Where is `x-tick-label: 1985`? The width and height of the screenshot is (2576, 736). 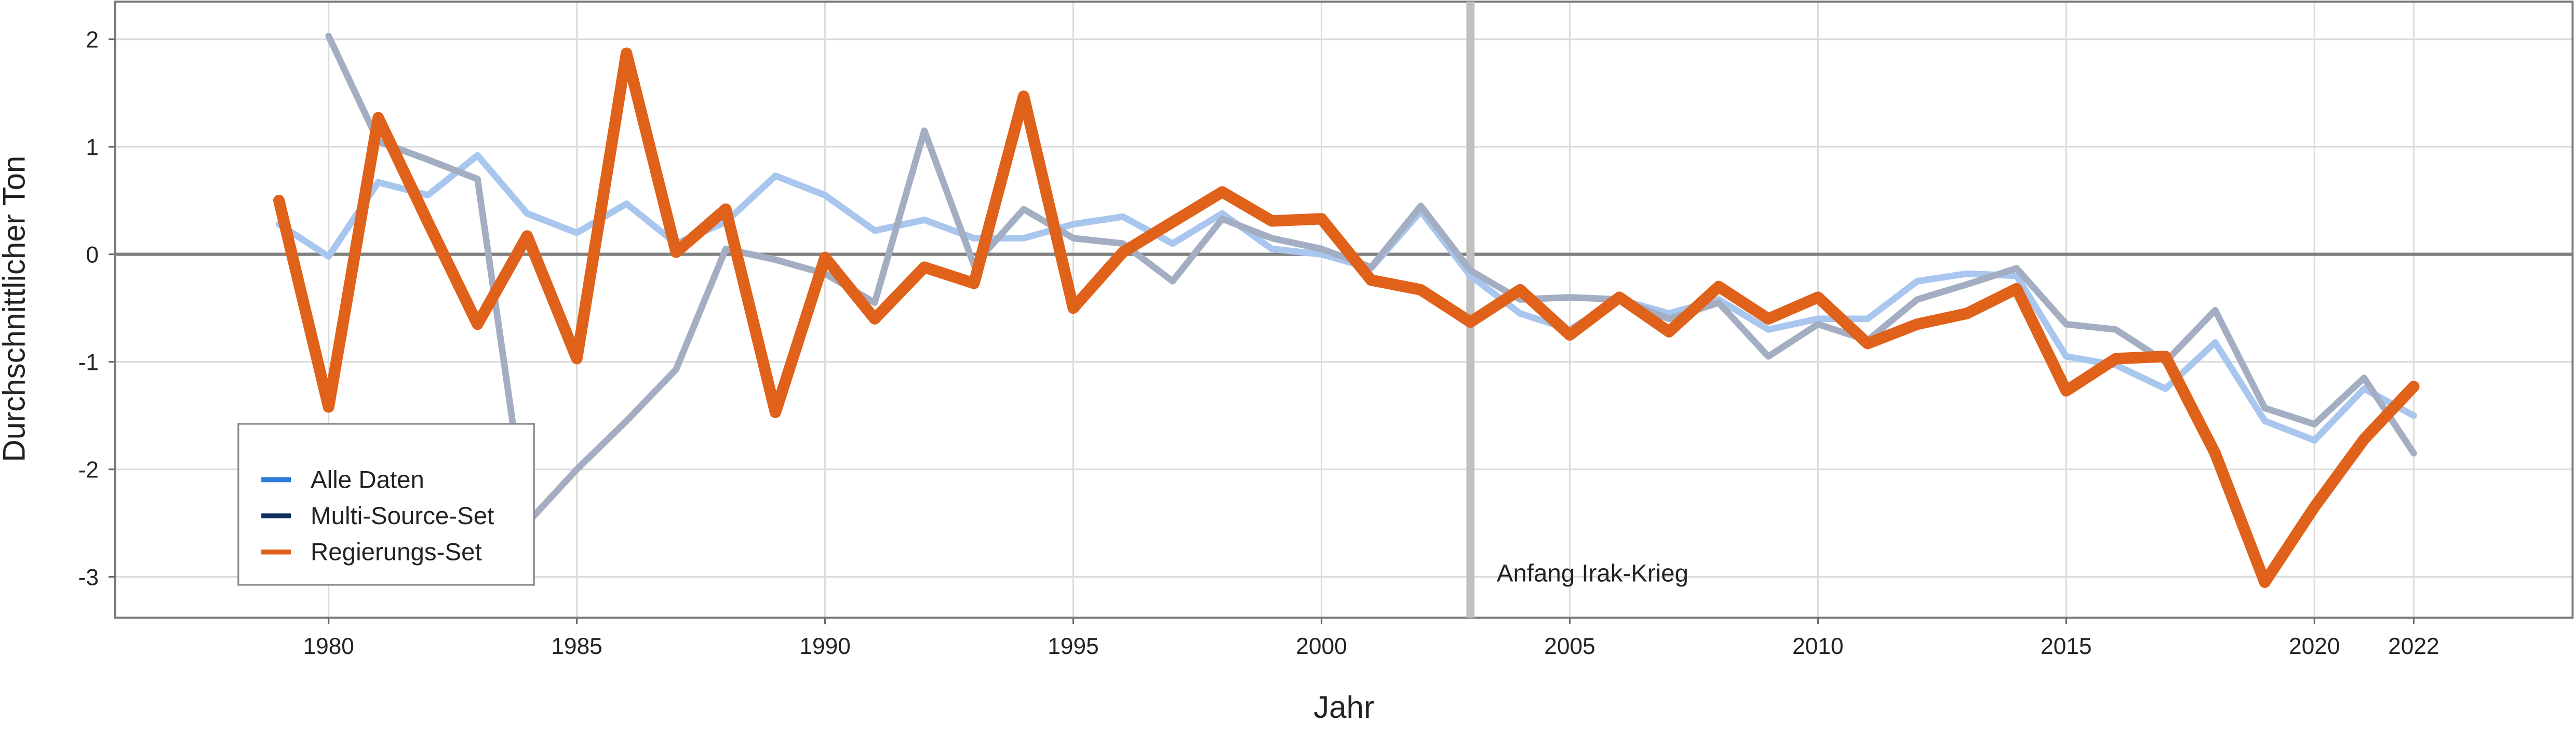 x-tick-label: 1985 is located at coordinates (577, 646).